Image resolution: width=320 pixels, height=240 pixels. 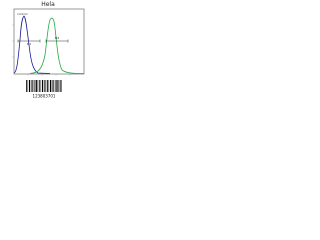 I want to click on axis-ticks, so click(x=41, y=50).